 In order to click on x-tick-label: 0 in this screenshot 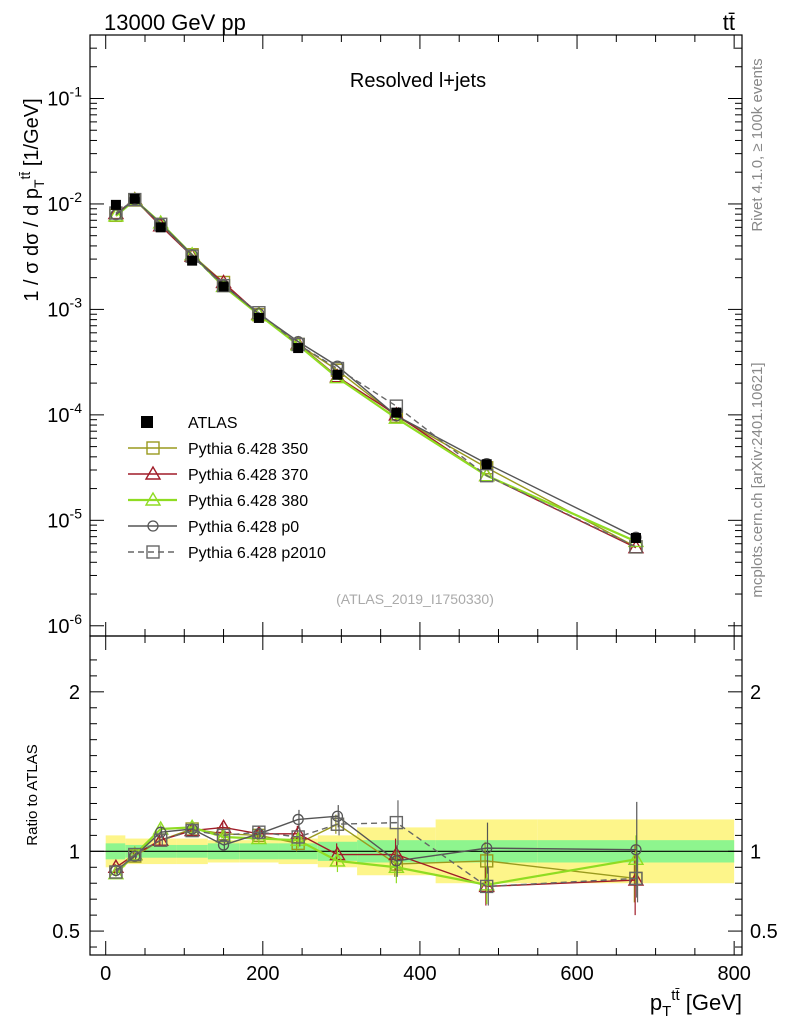, I will do `click(105, 974)`.